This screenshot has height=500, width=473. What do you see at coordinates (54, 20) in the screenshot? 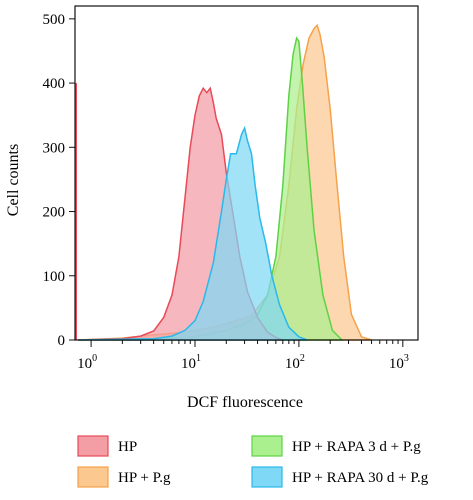
I see `y-tick-label-5: 500` at bounding box center [54, 20].